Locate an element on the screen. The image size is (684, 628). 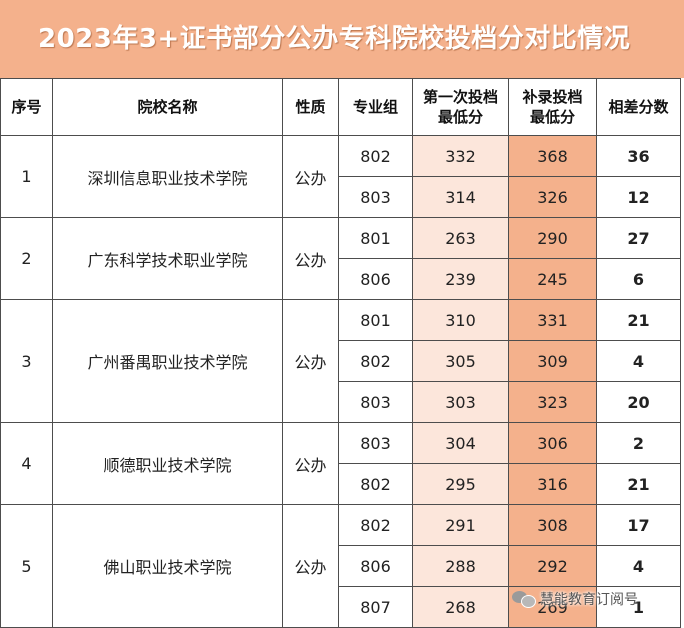
school-index: 1 is located at coordinates (26, 176).